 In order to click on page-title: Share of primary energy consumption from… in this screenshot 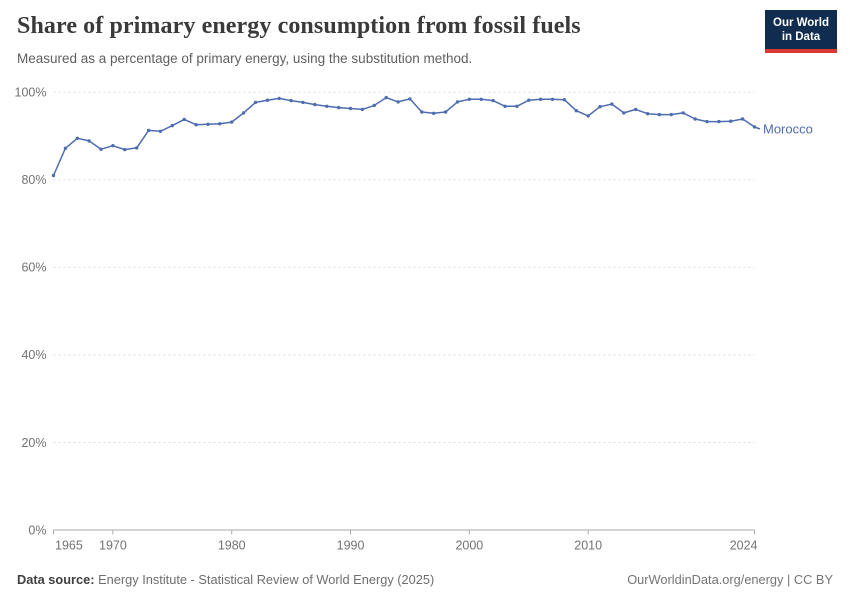, I will do `click(299, 26)`.